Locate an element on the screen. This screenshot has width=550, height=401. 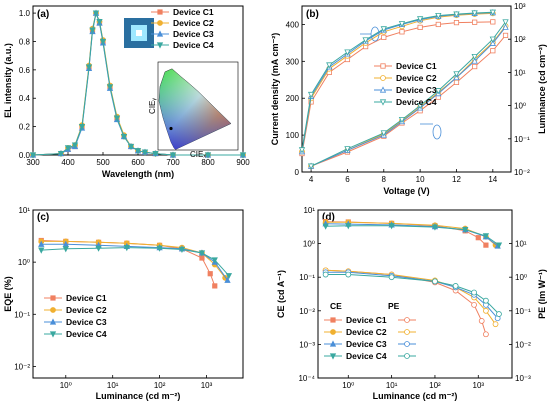
panel-d-legend-ce-header: CE is located at coordinates (336, 306).